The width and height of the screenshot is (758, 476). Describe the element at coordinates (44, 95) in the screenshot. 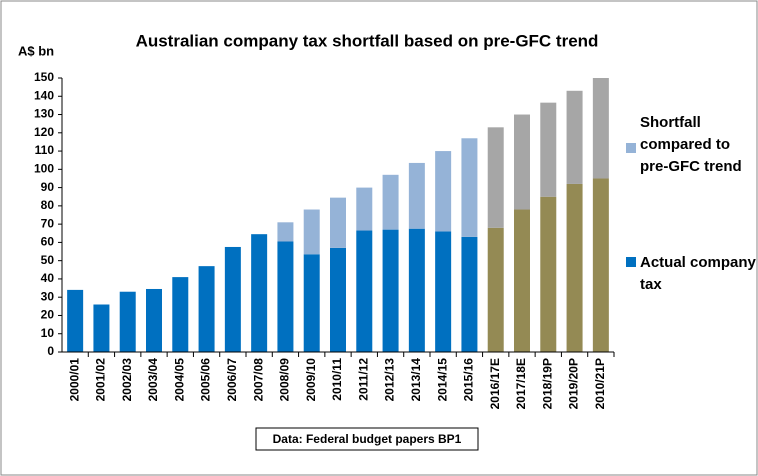

I see `y-tick-label: 140` at that location.